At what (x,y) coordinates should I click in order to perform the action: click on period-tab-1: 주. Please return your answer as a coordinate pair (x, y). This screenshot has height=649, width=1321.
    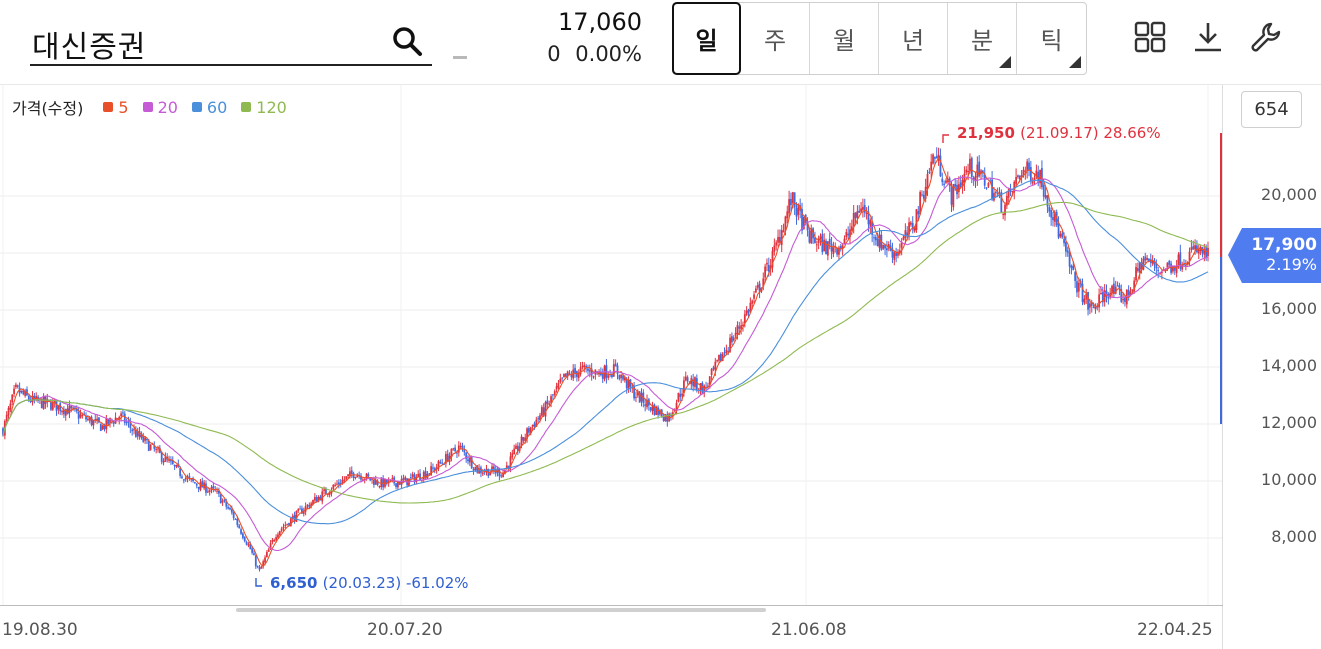
    Looking at the image, I should click on (775, 38).